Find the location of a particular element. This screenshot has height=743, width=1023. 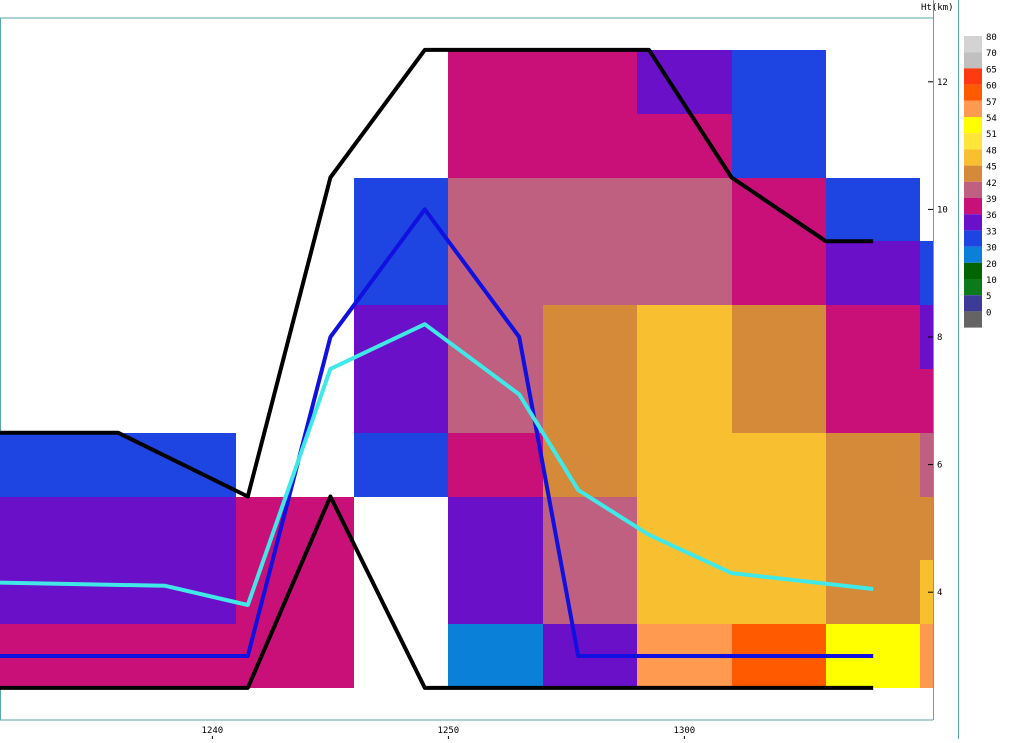

x-tick-label: 1250 is located at coordinates (449, 731).